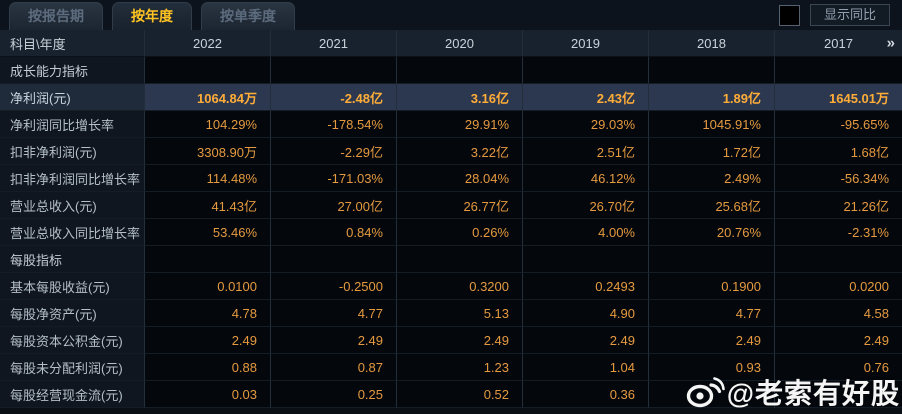 The width and height of the screenshot is (902, 414). I want to click on row-label: 扣非净利润同比增长率, so click(72, 178).